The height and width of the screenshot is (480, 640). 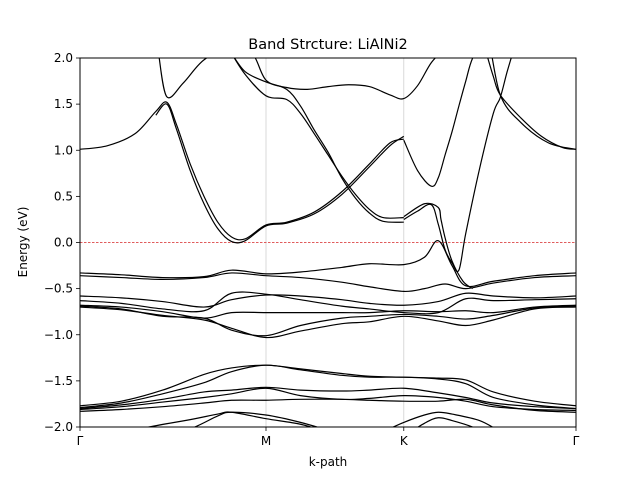 I want to click on y-tick-label-2: −1.0, so click(x=58, y=335).